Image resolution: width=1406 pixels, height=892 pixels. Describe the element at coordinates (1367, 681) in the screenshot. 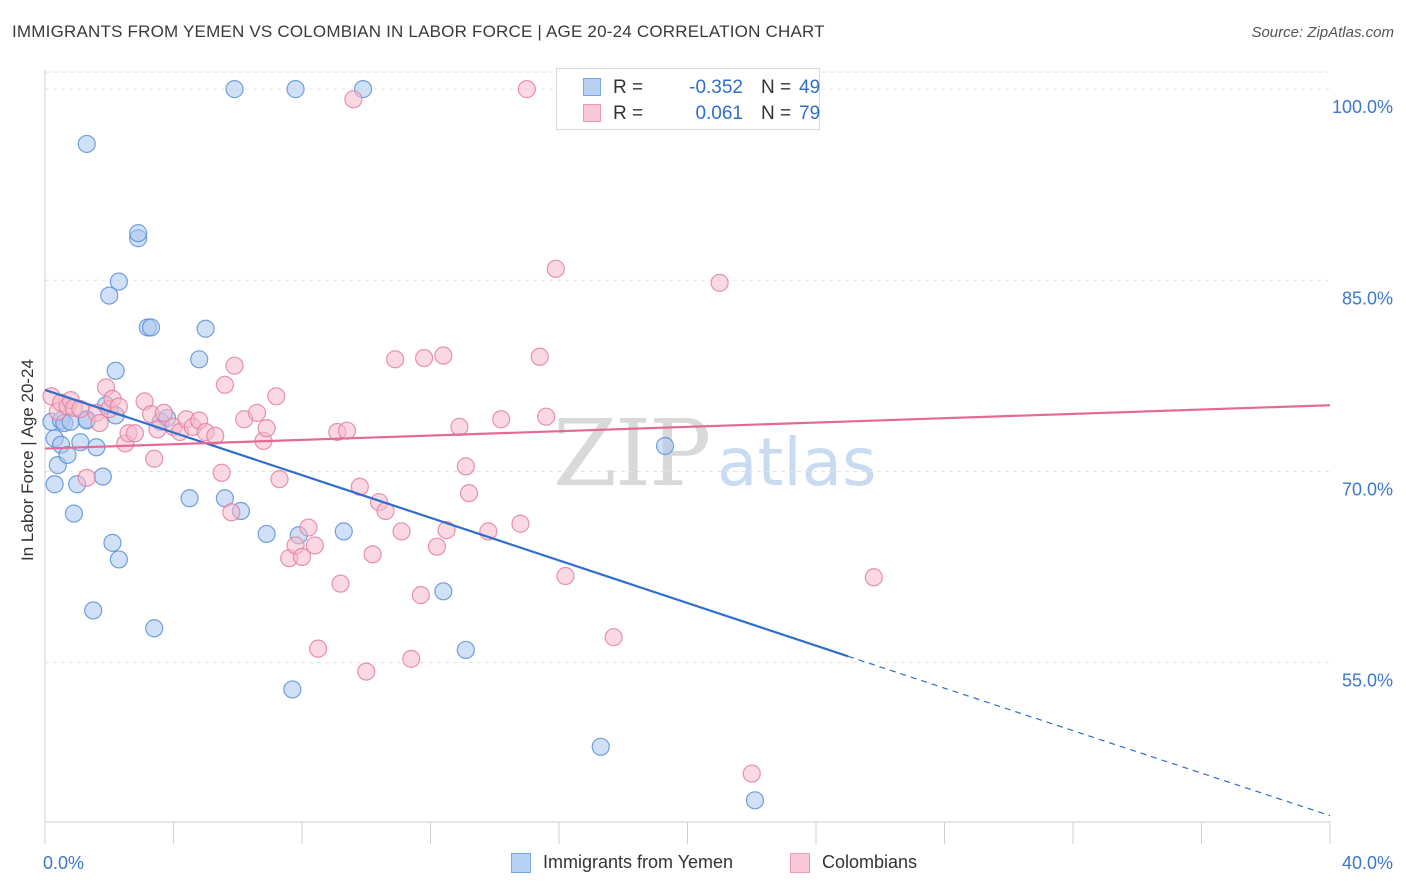

I see `y-tick-label: 55.0%` at that location.